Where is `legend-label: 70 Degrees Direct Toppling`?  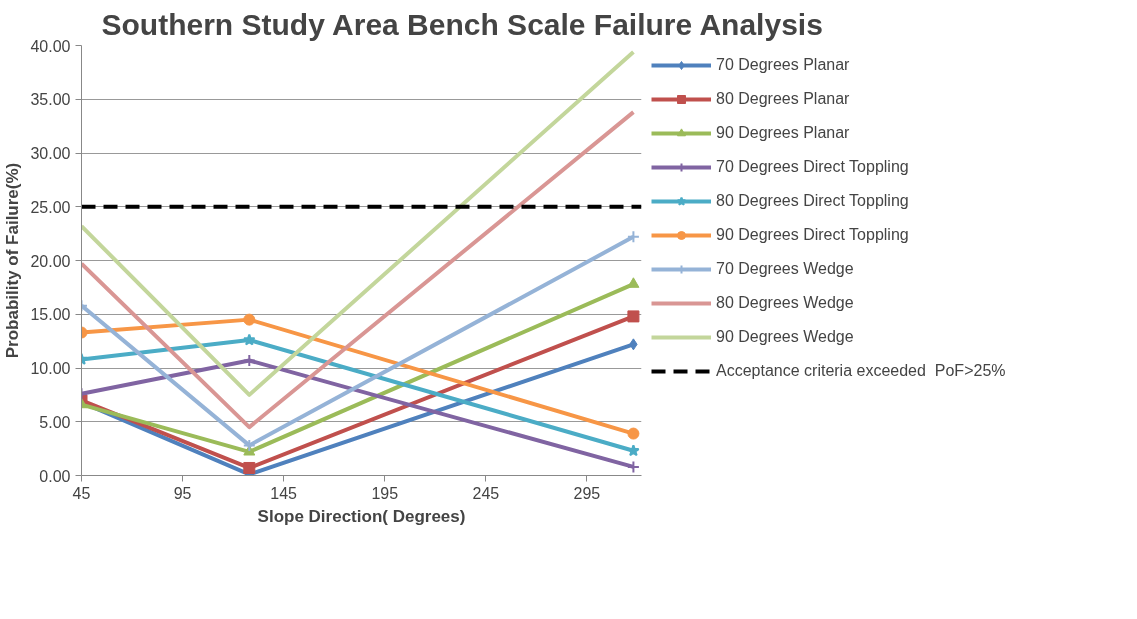 legend-label: 70 Degrees Direct Toppling is located at coordinates (812, 167).